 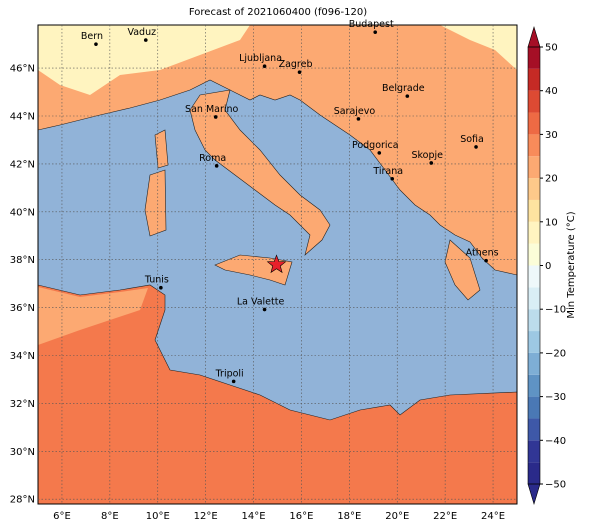 I want to click on lon-tick-label: 12°E, so click(x=206, y=516).